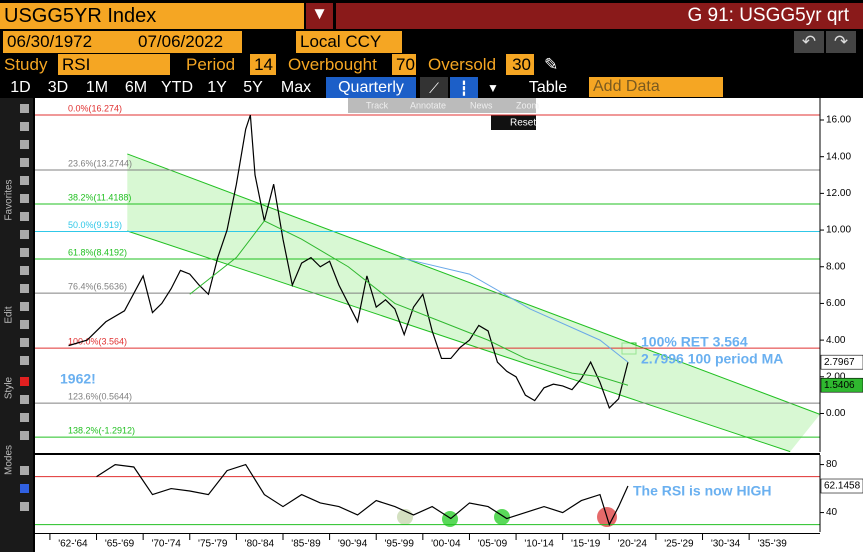  Describe the element at coordinates (9, 199) in the screenshot. I see `side-label: Favorites` at that location.